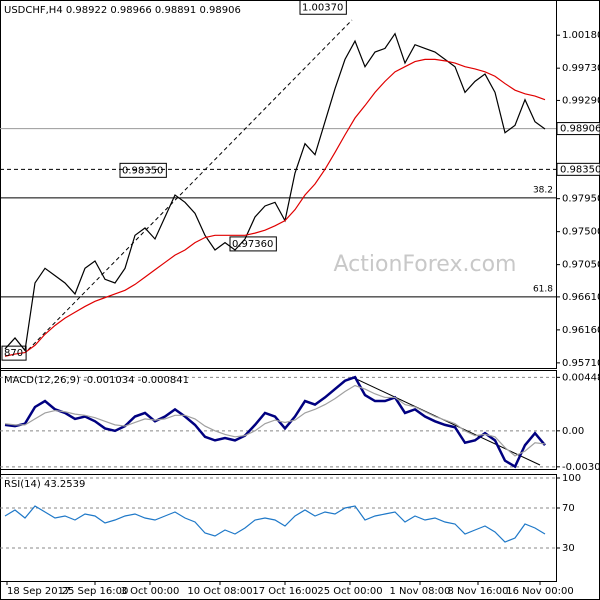 The image size is (600, 600). What do you see at coordinates (581, 68) in the screenshot?
I see `y-tick-label: 0.99730` at bounding box center [581, 68].